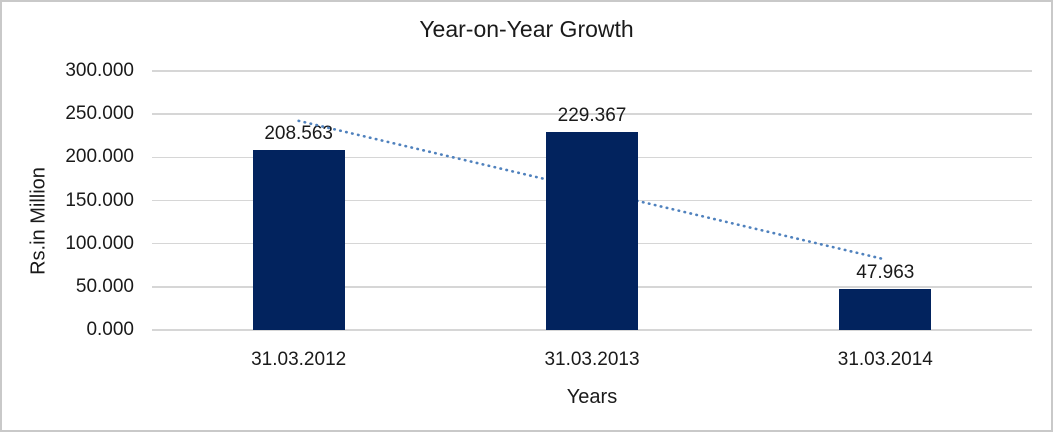  What do you see at coordinates (592, 359) in the screenshot?
I see `category-label-31.03.2013: 31.03.2013` at bounding box center [592, 359].